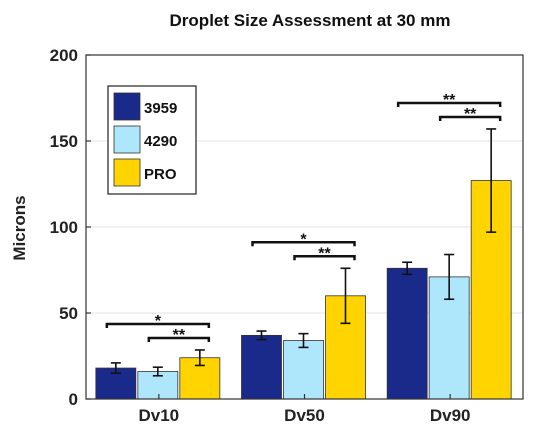  Describe the element at coordinates (68, 313) in the screenshot. I see `y-tick-label: 50` at that location.